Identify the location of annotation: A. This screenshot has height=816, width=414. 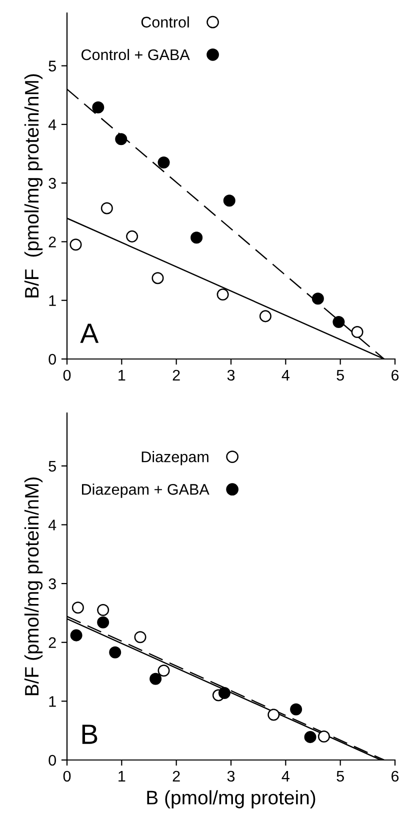
(89, 333).